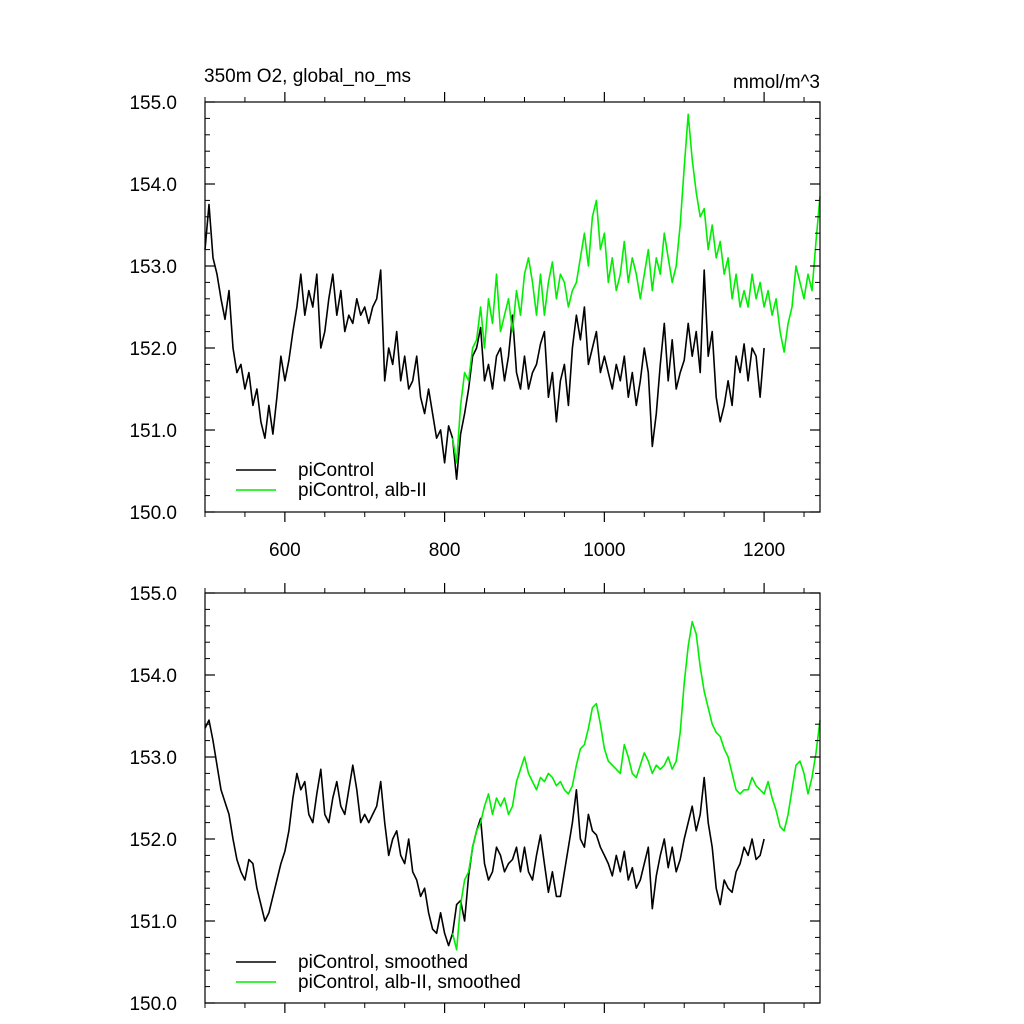  I want to click on x-tick-label: 1000, so click(604, 550).